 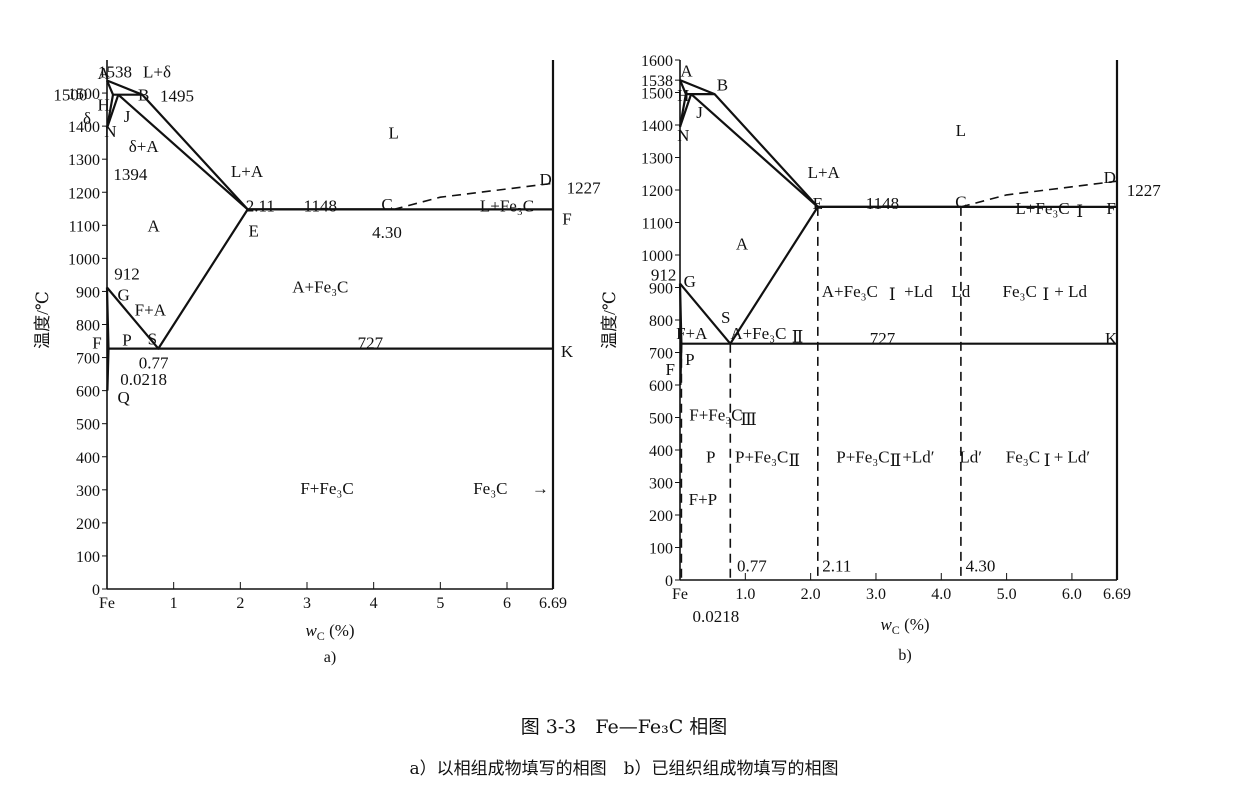 I want to click on region-label: 1500, so click(x=70, y=95).